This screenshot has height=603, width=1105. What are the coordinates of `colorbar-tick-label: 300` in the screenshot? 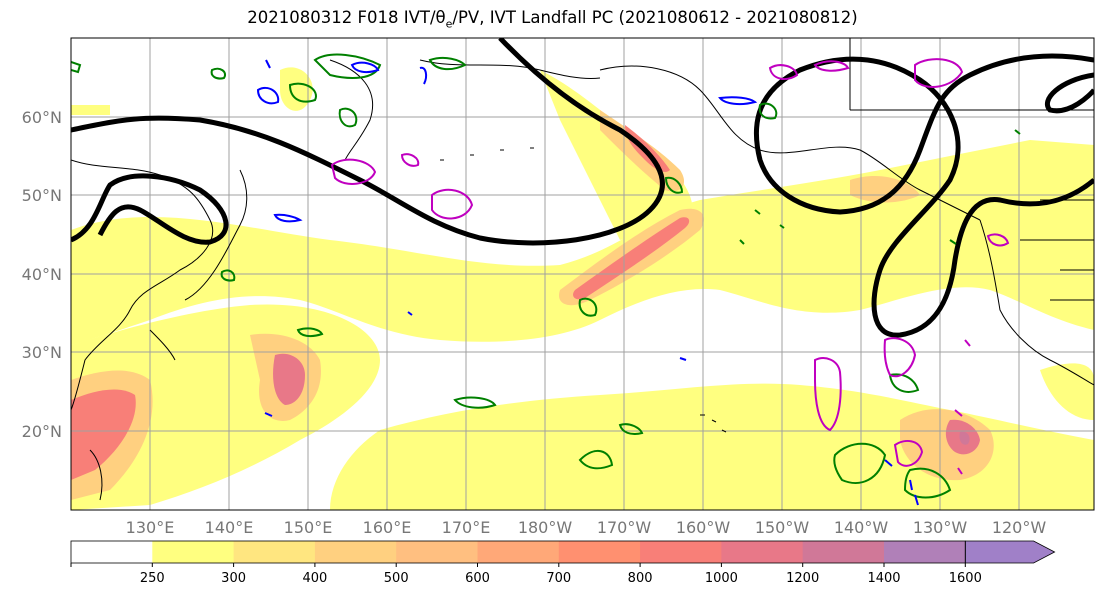 It's located at (233, 578).